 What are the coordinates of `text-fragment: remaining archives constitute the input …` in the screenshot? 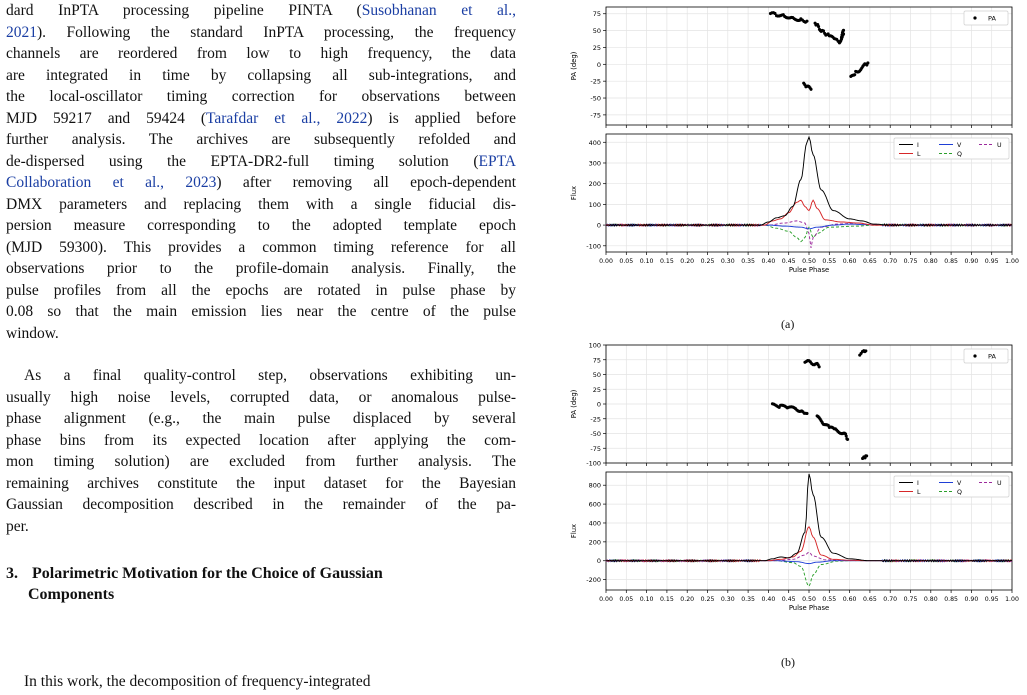 It's located at (261, 483).